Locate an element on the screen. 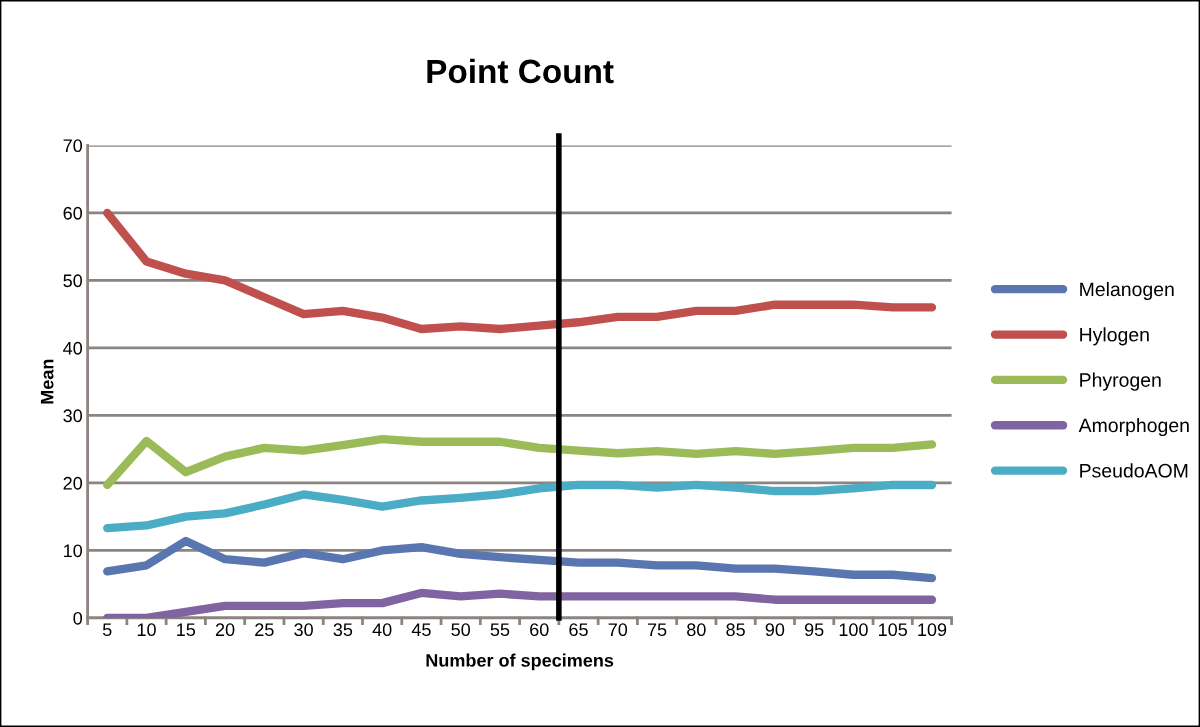  y-tick-label: 40 is located at coordinates (73, 348).